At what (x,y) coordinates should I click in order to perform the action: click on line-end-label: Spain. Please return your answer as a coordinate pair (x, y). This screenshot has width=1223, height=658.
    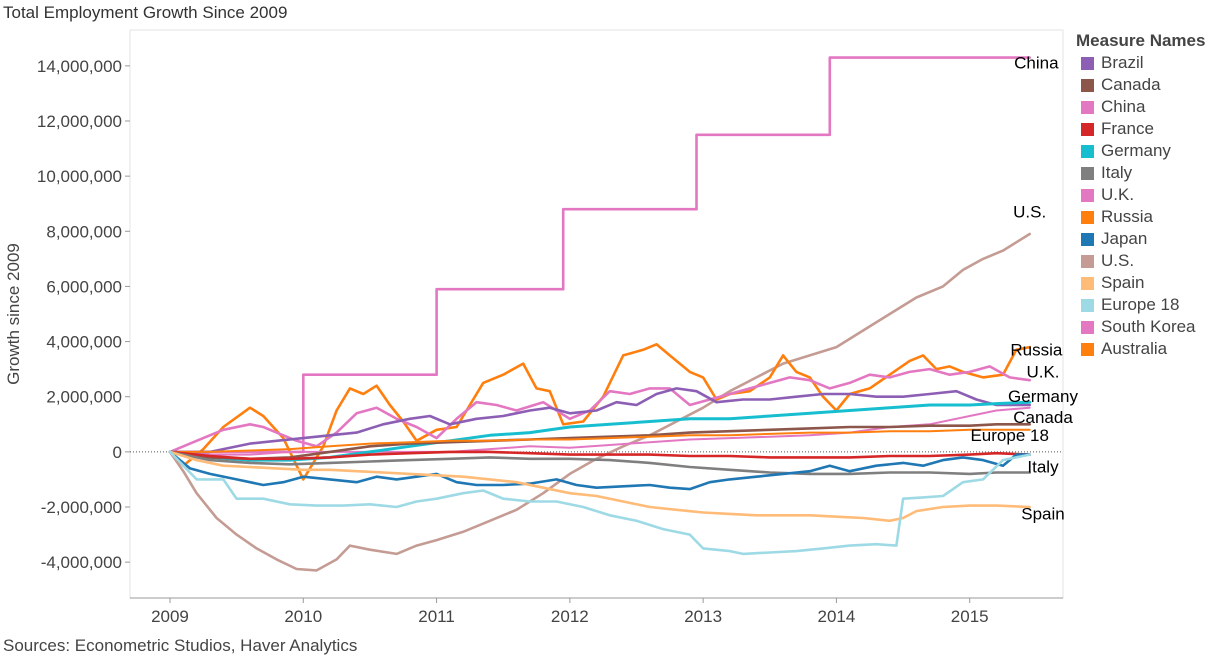
    Looking at the image, I should click on (1042, 513).